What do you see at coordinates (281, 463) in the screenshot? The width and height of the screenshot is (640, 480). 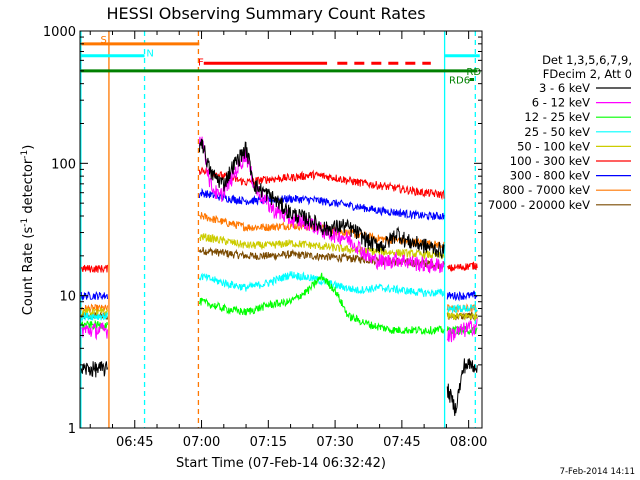 I see `x-axis-title: Start Time (07-Feb-14 06:32:42)` at bounding box center [281, 463].